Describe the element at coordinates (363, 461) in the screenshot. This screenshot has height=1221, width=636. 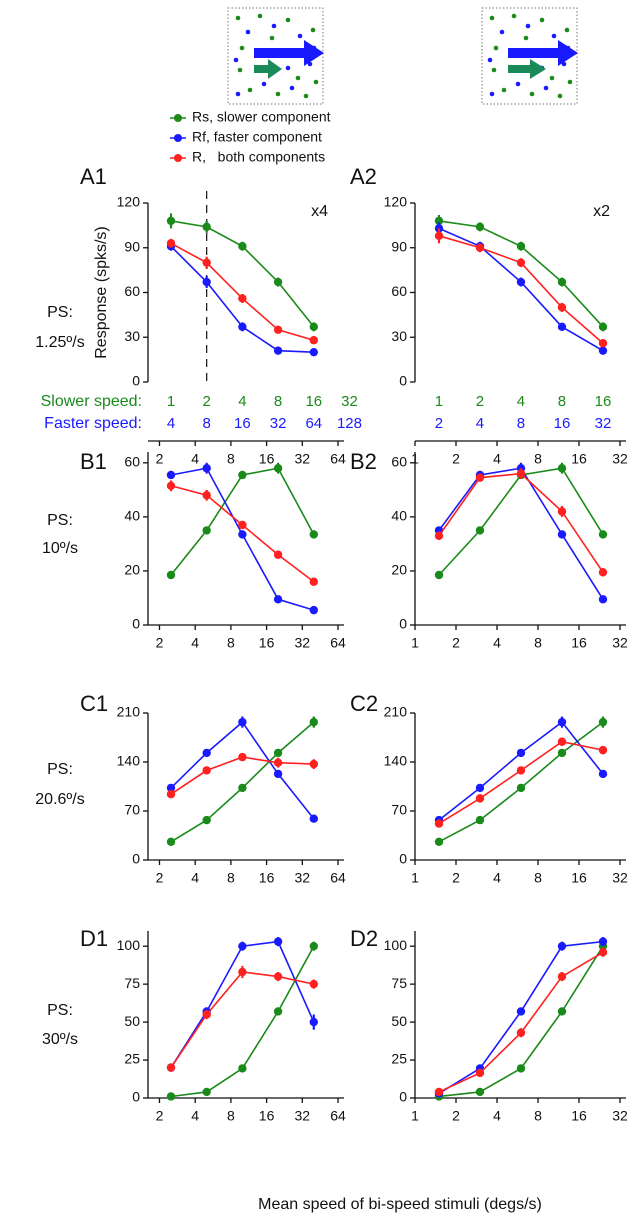
I see `panel-title: B2` at that location.